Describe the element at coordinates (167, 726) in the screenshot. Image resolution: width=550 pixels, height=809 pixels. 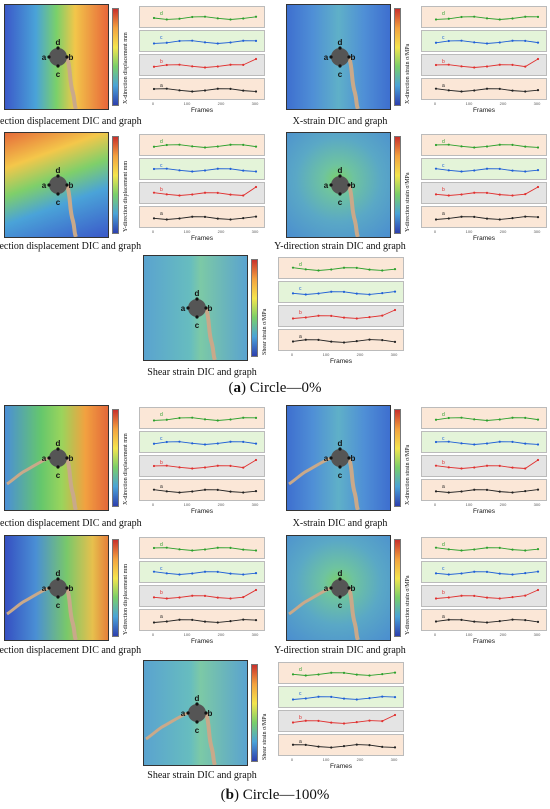
I see `crack-line` at that location.